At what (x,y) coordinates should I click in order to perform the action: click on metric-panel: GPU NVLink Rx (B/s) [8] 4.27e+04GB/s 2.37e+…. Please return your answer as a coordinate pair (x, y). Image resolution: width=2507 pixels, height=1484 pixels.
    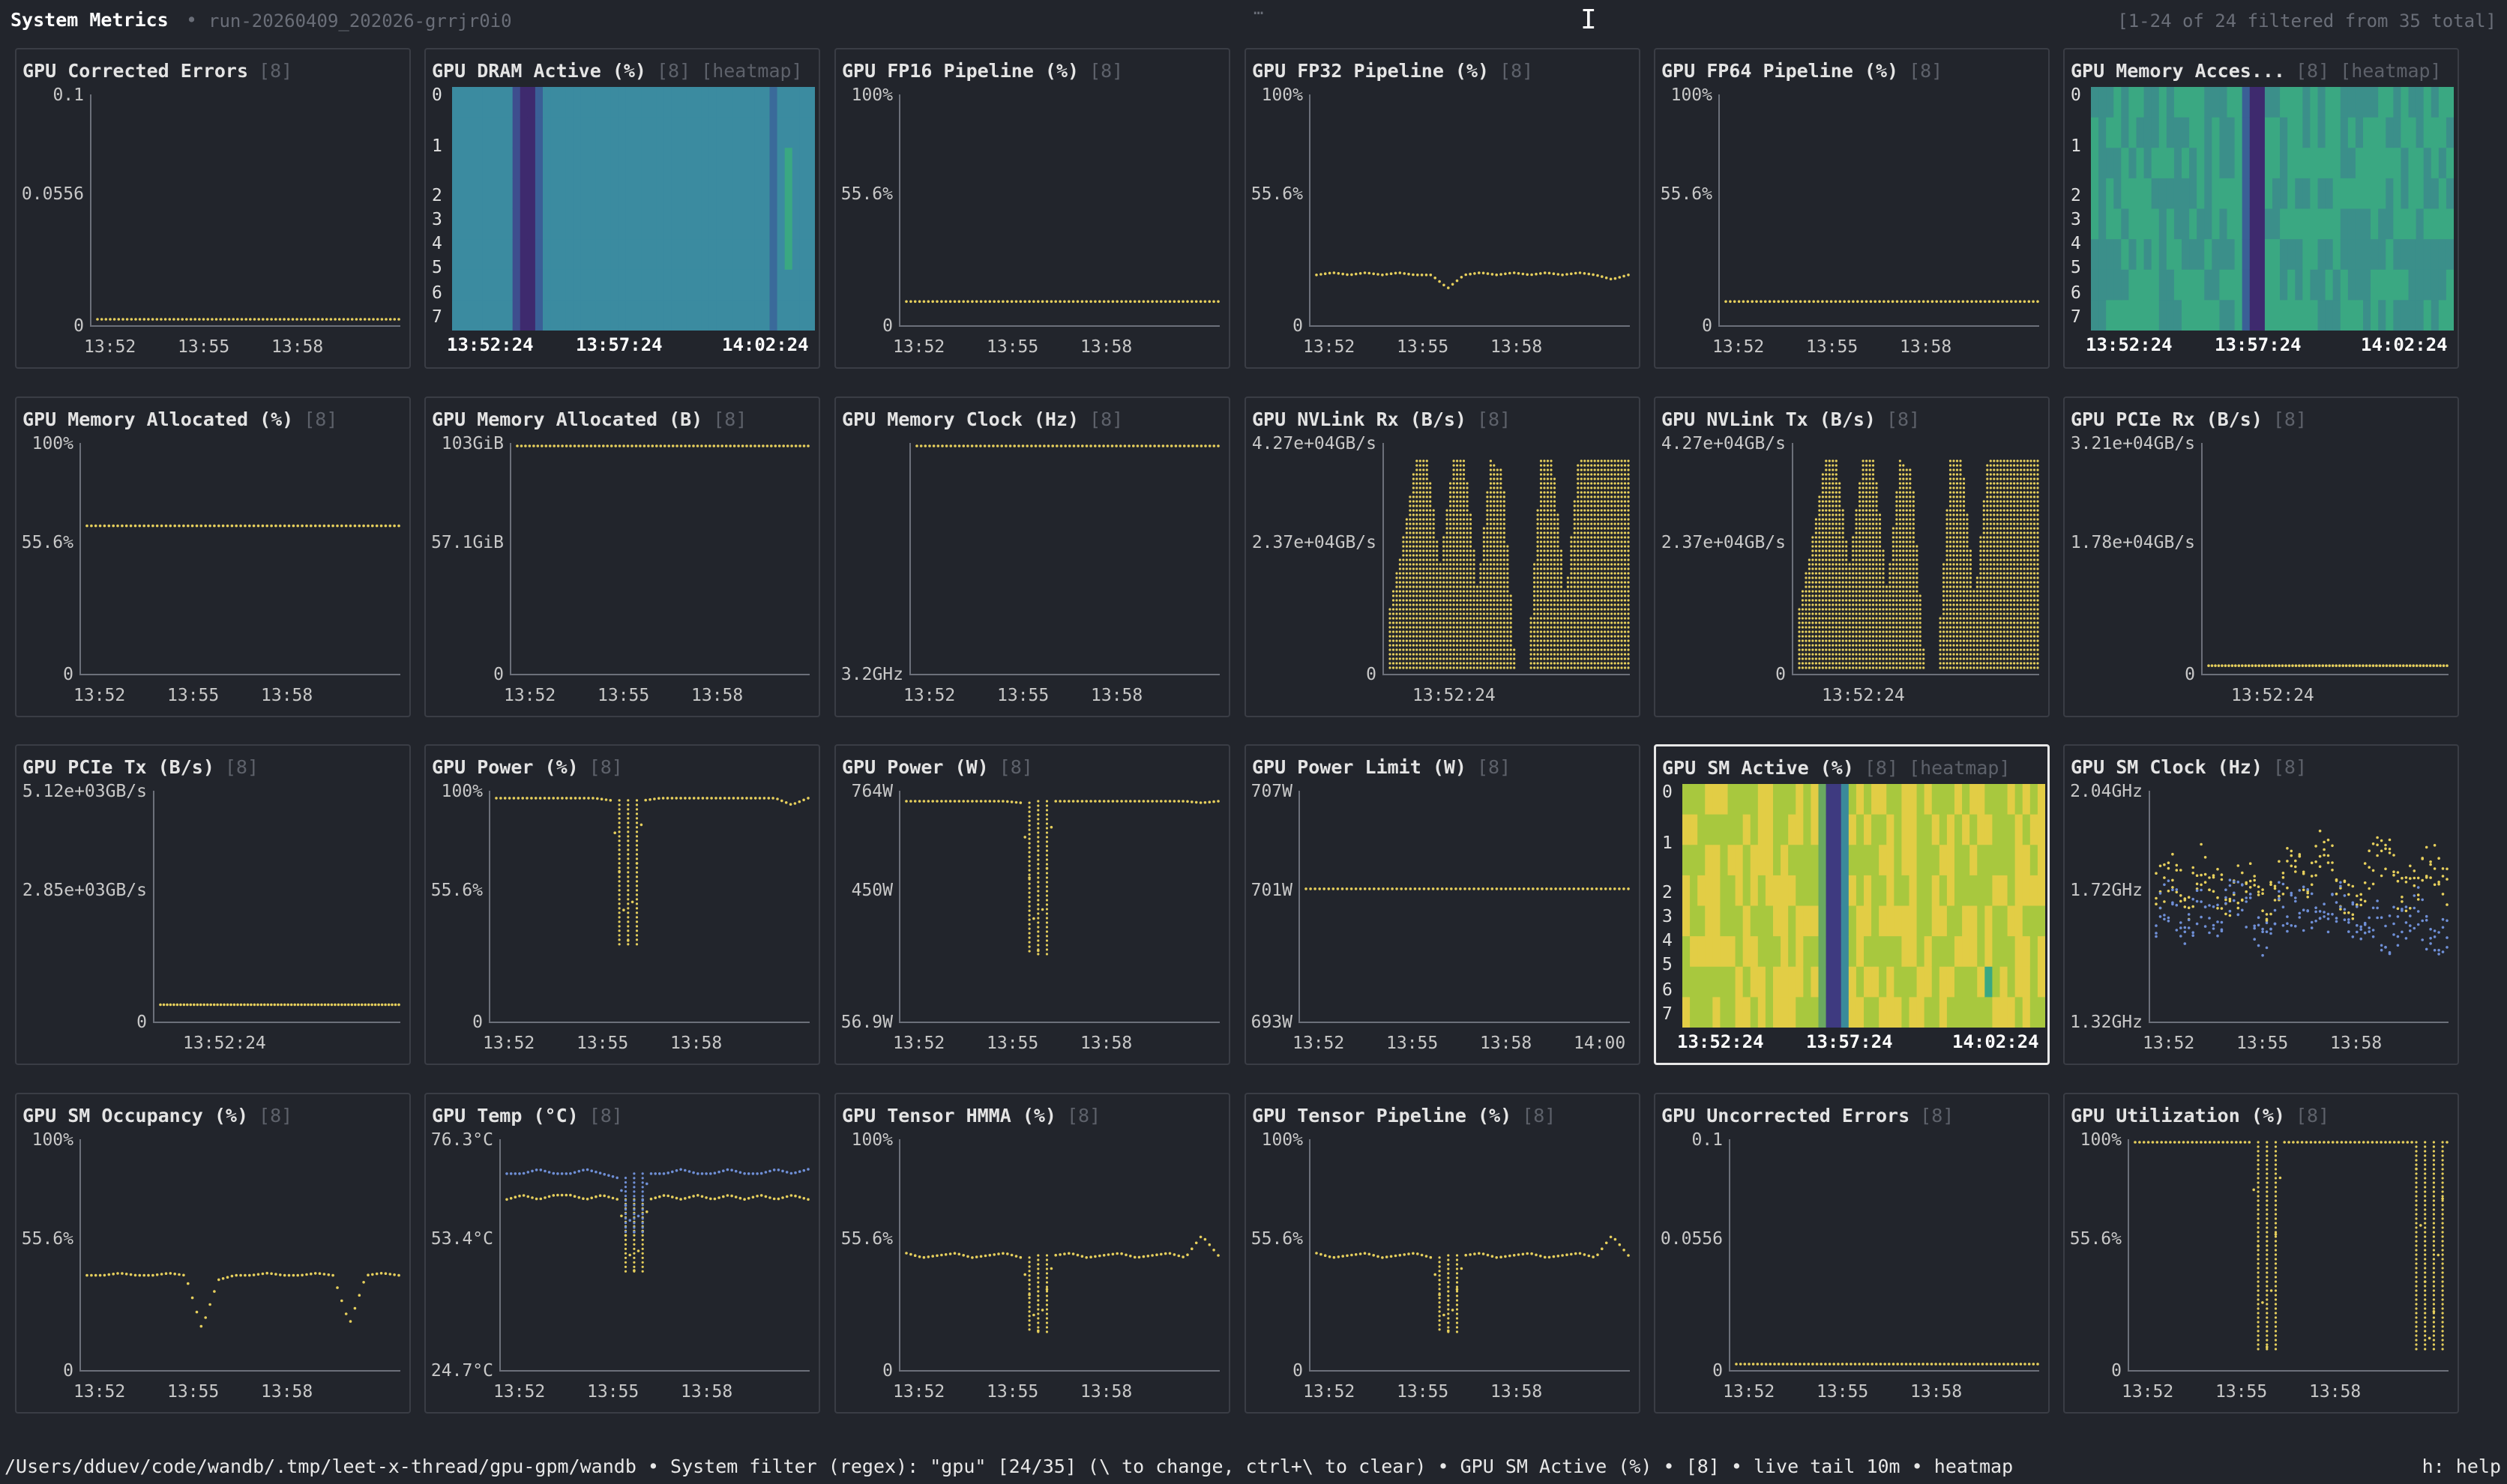
    Looking at the image, I should click on (1442, 556).